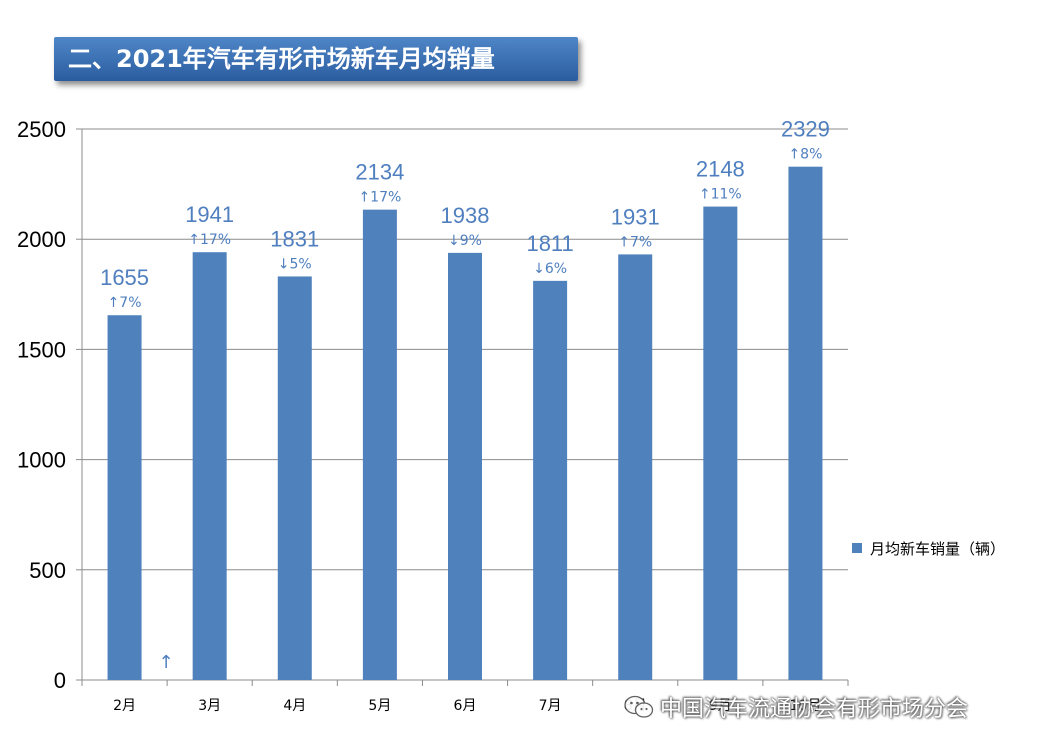 The height and width of the screenshot is (752, 1054). What do you see at coordinates (294, 706) in the screenshot?
I see `x-tick-label: 4月` at bounding box center [294, 706].